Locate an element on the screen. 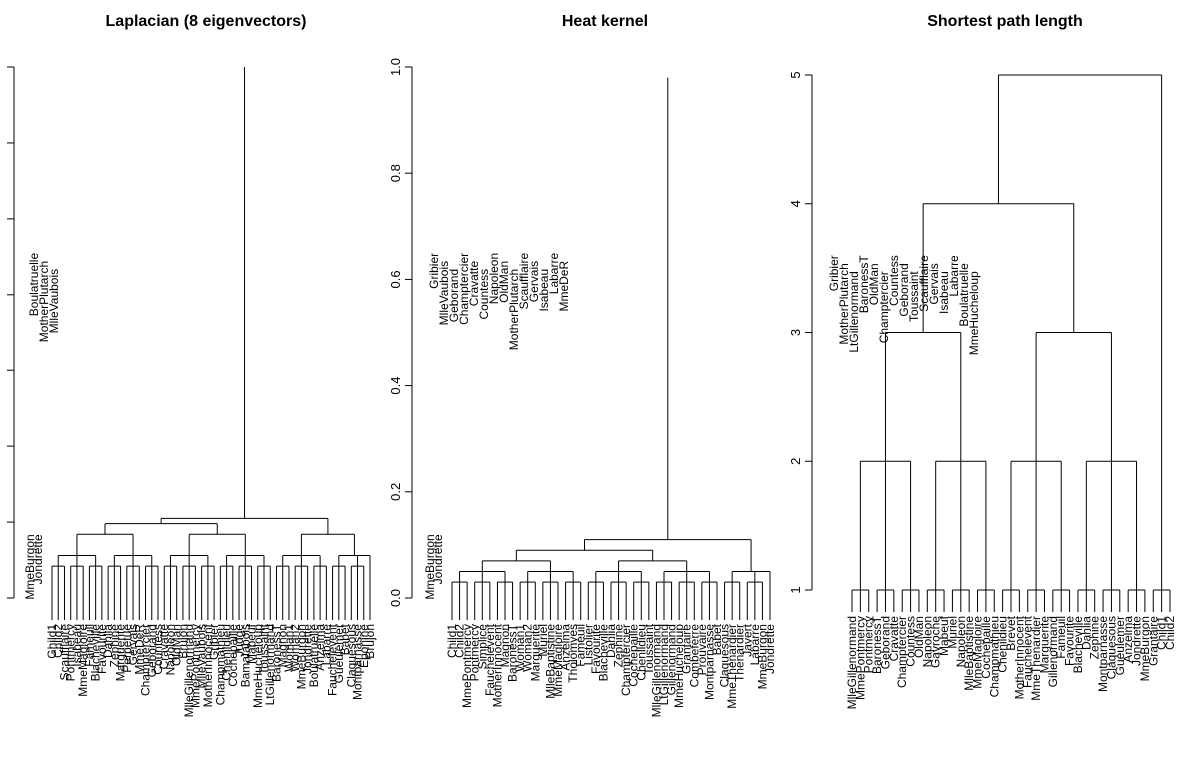  leaf-label: Dahlia is located at coordinates (108, 641).